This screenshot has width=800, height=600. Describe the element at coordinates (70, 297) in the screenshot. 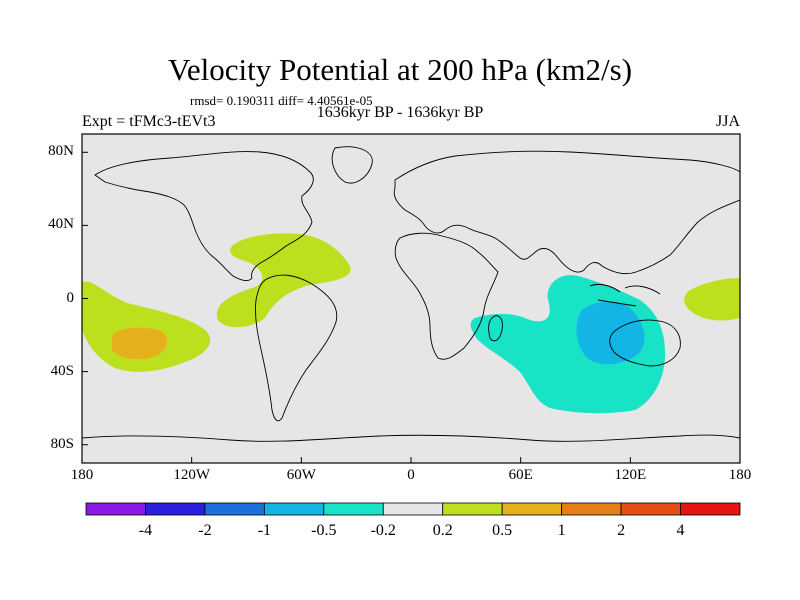

I see `lat-tick-label: 0` at that location.